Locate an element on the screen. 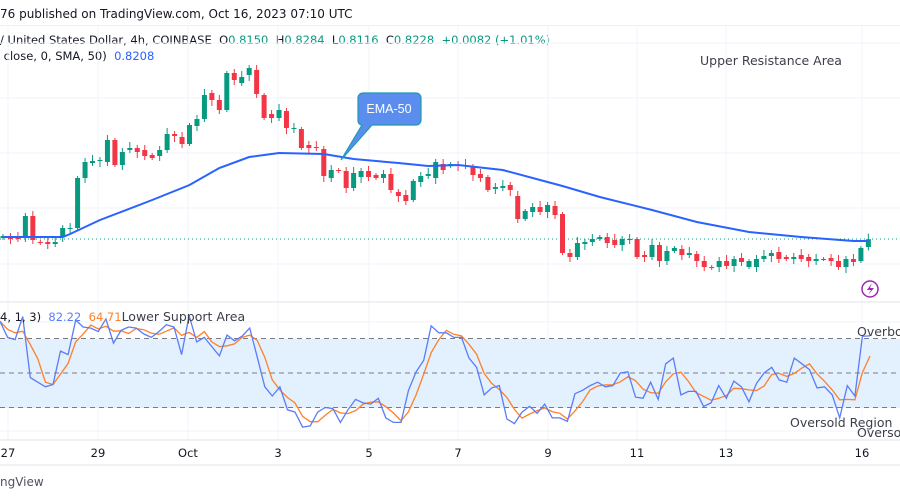  x-tick-label: 3 is located at coordinates (277, 453).